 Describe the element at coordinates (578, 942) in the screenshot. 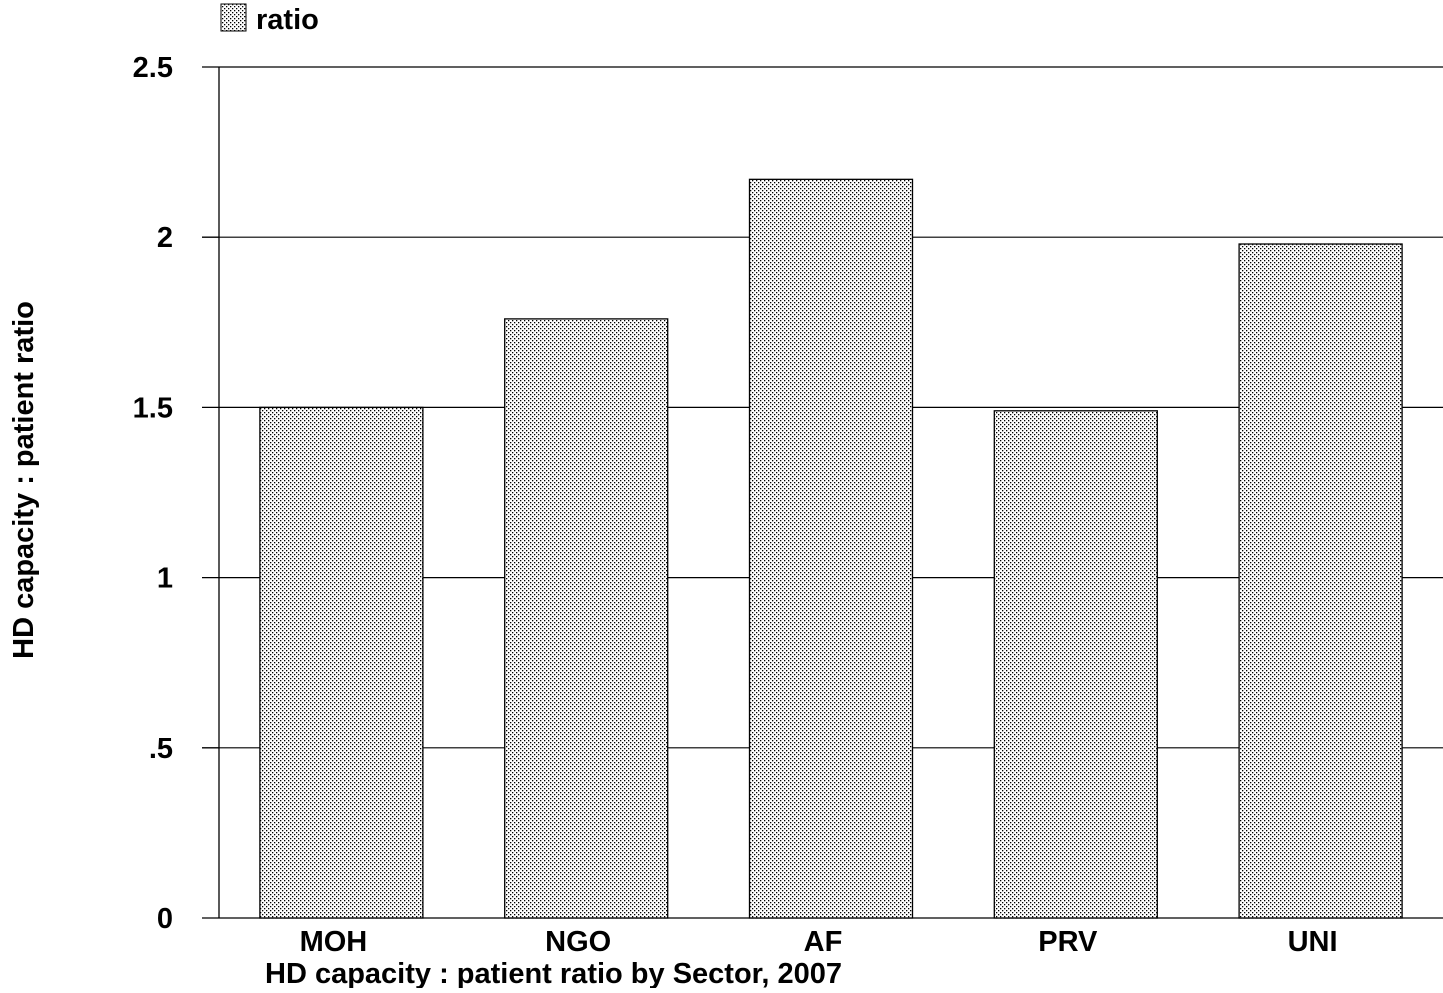

I see `x-category-label: NGO` at that location.